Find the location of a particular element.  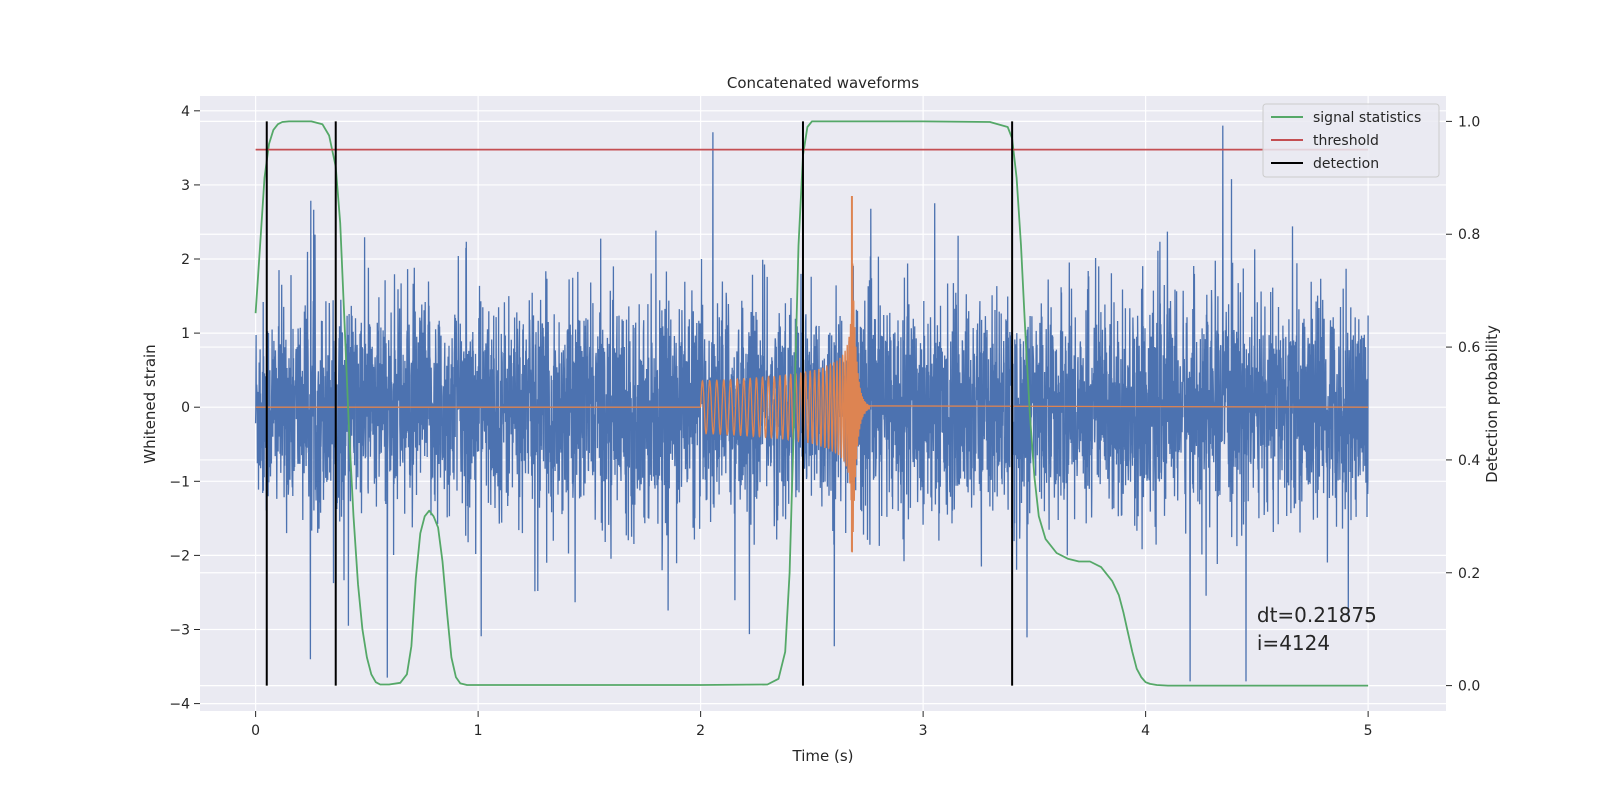

chart-title: Concatenated waveforms is located at coordinates (823, 83).